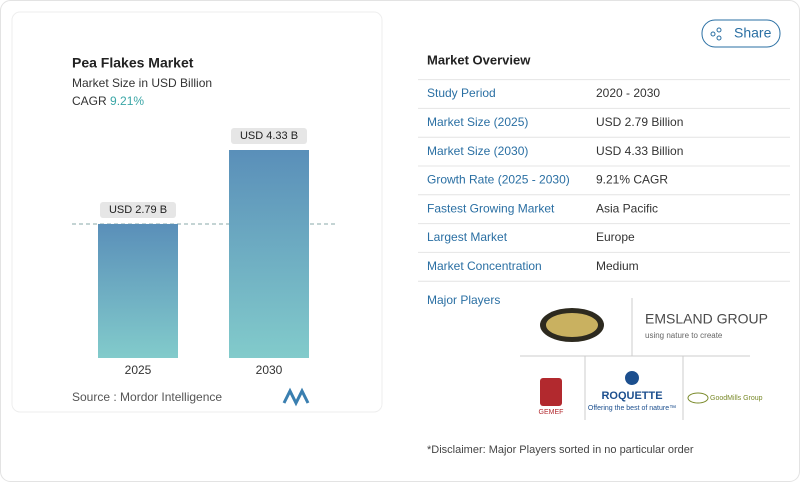 This screenshot has height=482, width=800. What do you see at coordinates (477, 122) in the screenshot?
I see `row-label: Market Size (2025)` at bounding box center [477, 122].